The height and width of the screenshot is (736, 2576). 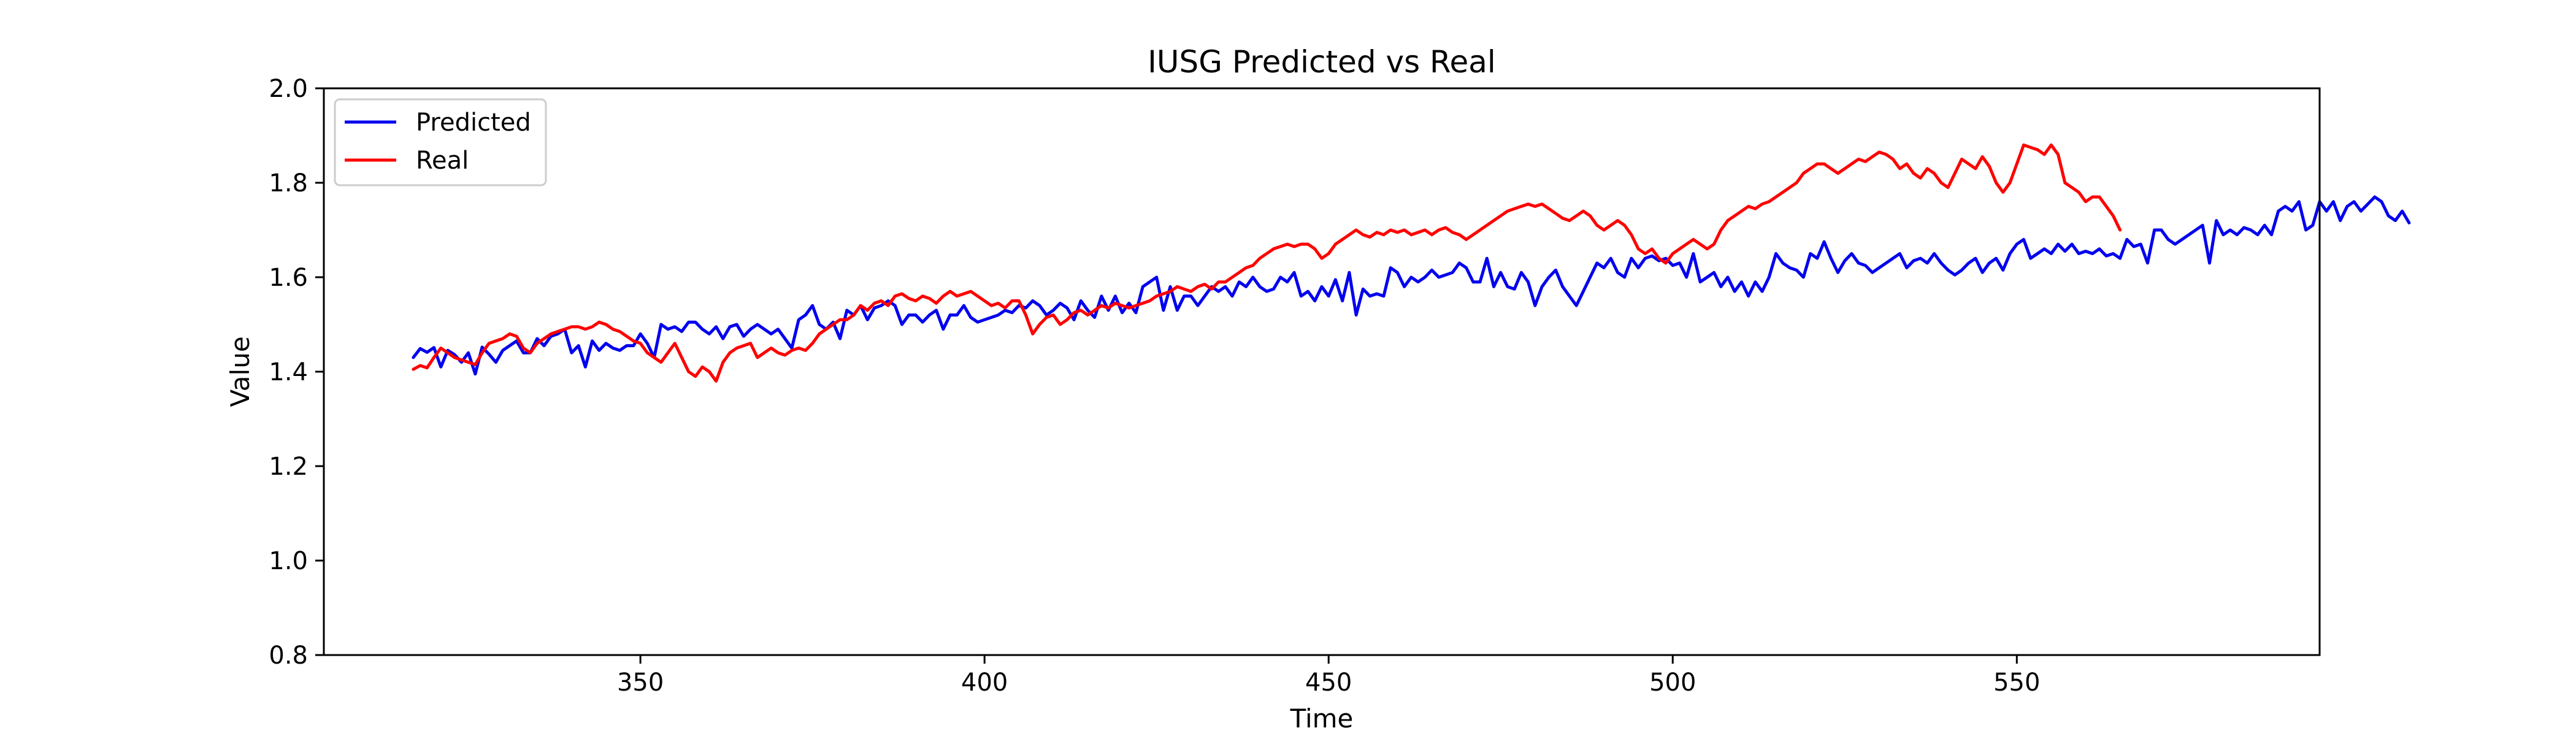 What do you see at coordinates (1672, 683) in the screenshot?
I see `x-tick-label: 500` at bounding box center [1672, 683].